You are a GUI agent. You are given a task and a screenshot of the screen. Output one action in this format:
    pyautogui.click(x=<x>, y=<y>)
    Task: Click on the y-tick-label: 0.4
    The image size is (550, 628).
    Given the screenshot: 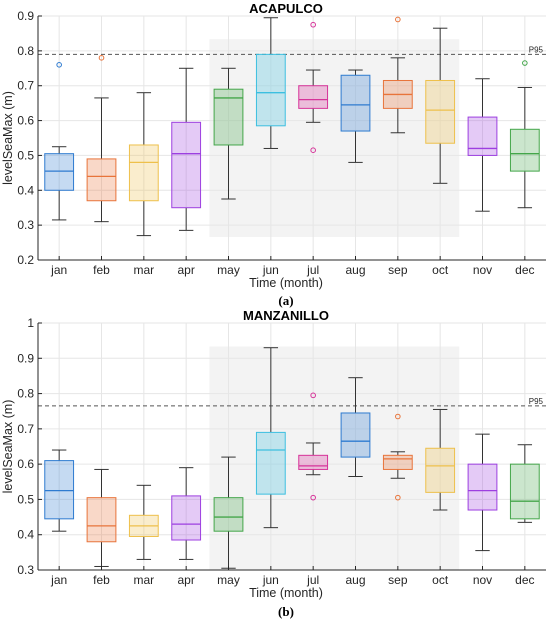 What is the action you would take?
    pyautogui.click(x=25, y=535)
    